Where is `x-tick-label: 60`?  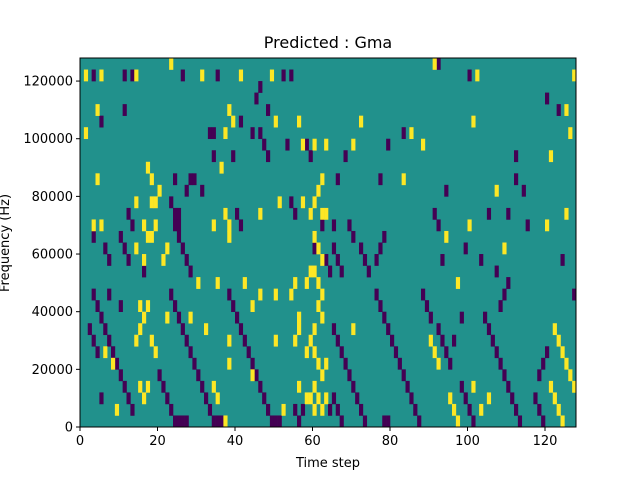
x-tick-label: 60 is located at coordinates (312, 441).